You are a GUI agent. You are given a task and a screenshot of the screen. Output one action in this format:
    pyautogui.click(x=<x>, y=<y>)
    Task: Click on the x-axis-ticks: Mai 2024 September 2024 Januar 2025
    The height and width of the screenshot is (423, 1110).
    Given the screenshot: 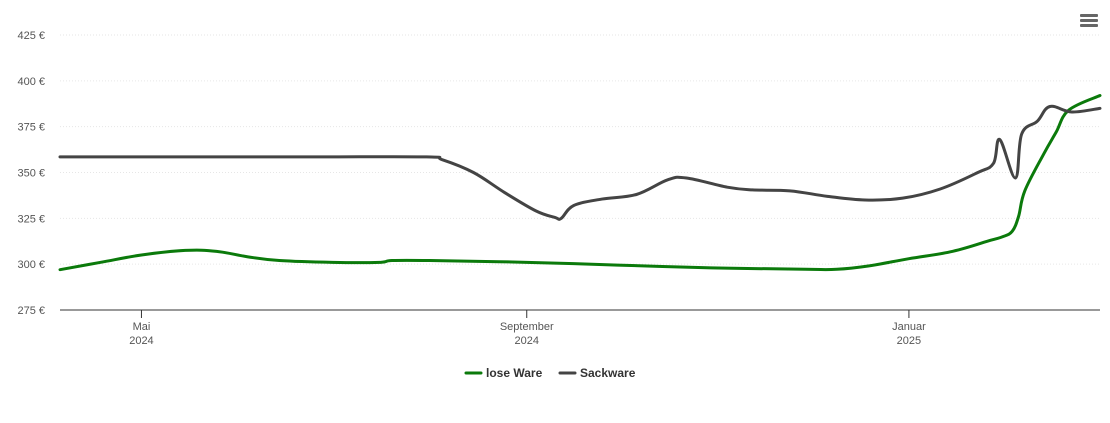 What is the action you would take?
    pyautogui.click(x=527, y=328)
    